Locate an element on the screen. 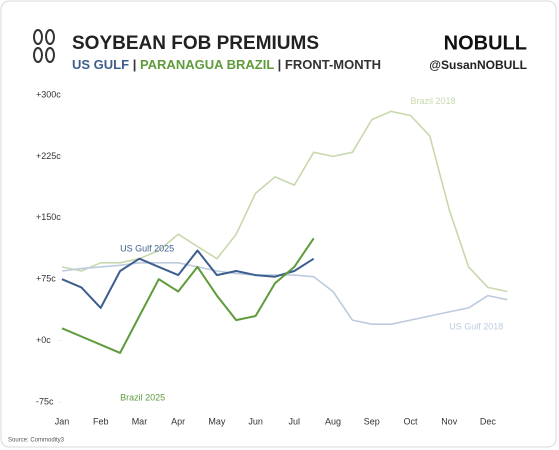 This screenshot has width=559, height=450. subtitle-part: | is located at coordinates (135, 64).